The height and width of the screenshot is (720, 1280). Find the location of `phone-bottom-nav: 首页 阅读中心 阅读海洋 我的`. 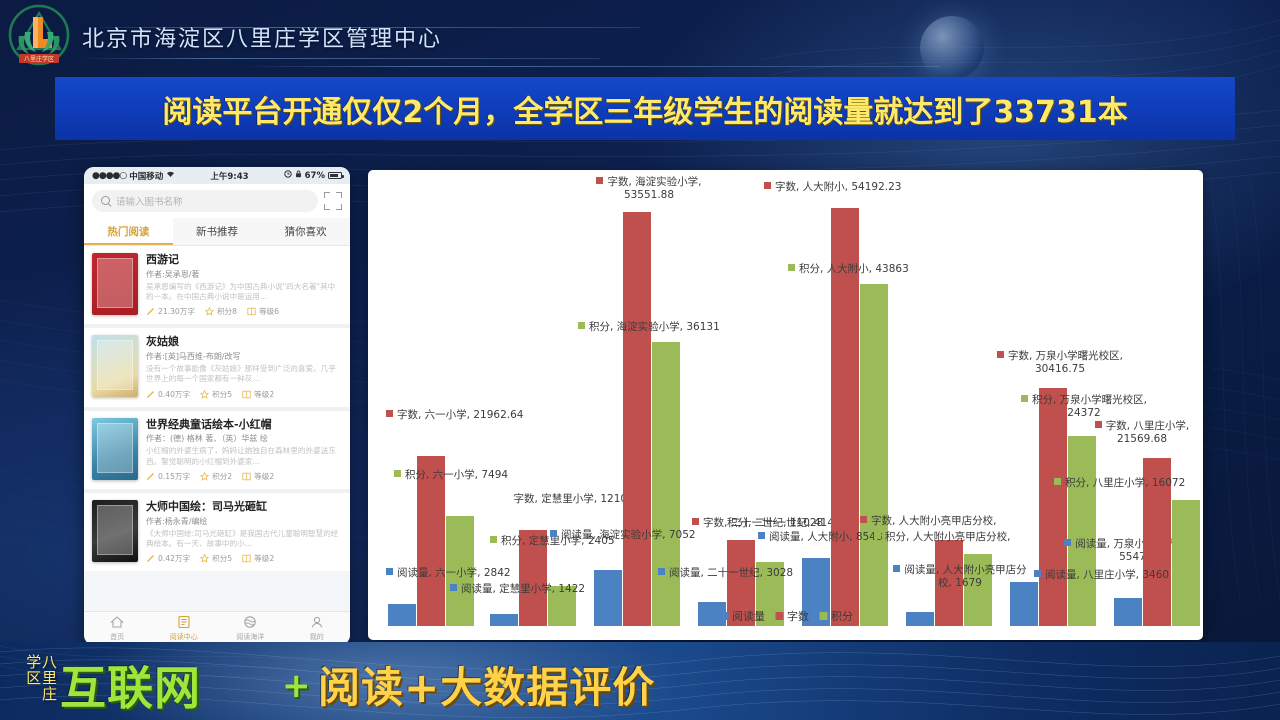

phone-bottom-nav: 首页 阅读中心 阅读海洋 我的 is located at coordinates (217, 628).